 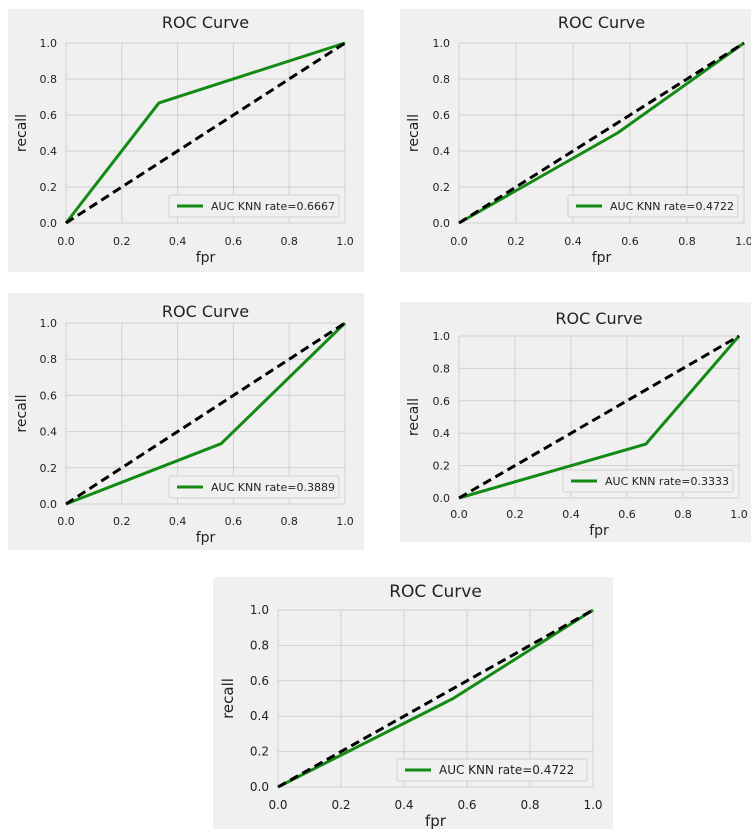 What do you see at coordinates (273, 487) in the screenshot?
I see `legend-label: AUC KNN rate=0.3889` at bounding box center [273, 487].